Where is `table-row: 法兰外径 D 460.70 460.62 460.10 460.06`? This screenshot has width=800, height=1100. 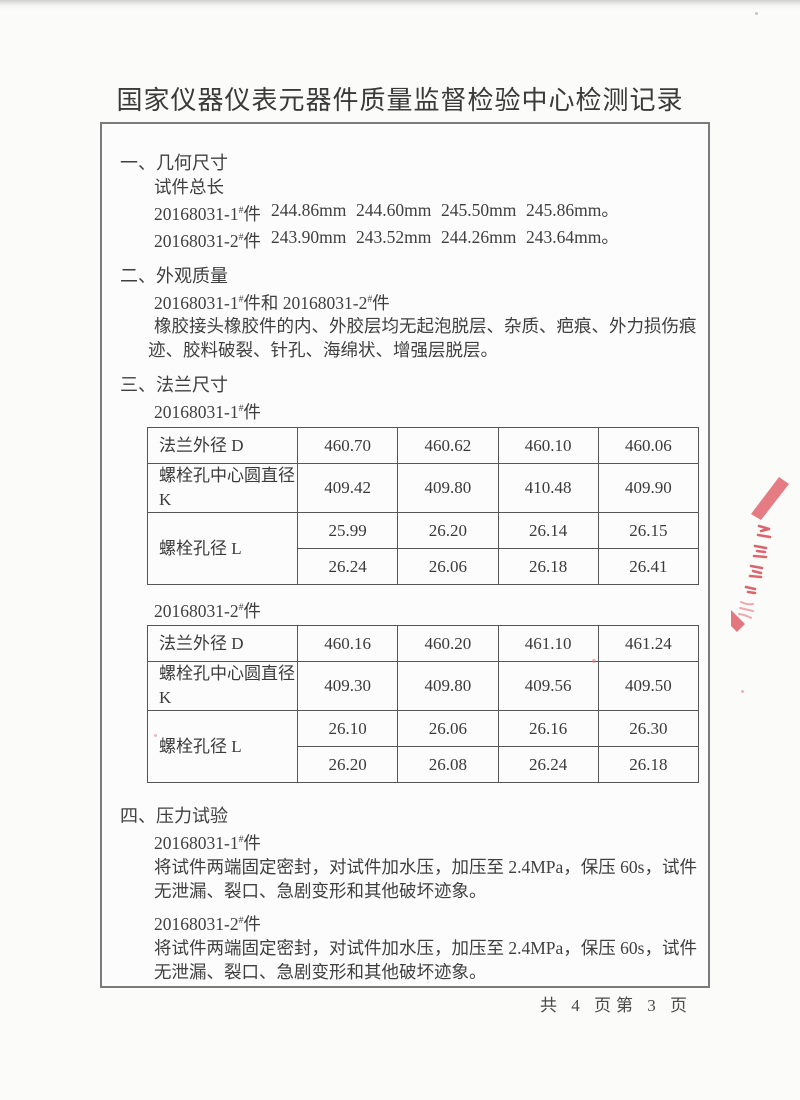
table-row: 法兰外径 D 460.70 460.62 460.10 460.06 is located at coordinates (423, 446).